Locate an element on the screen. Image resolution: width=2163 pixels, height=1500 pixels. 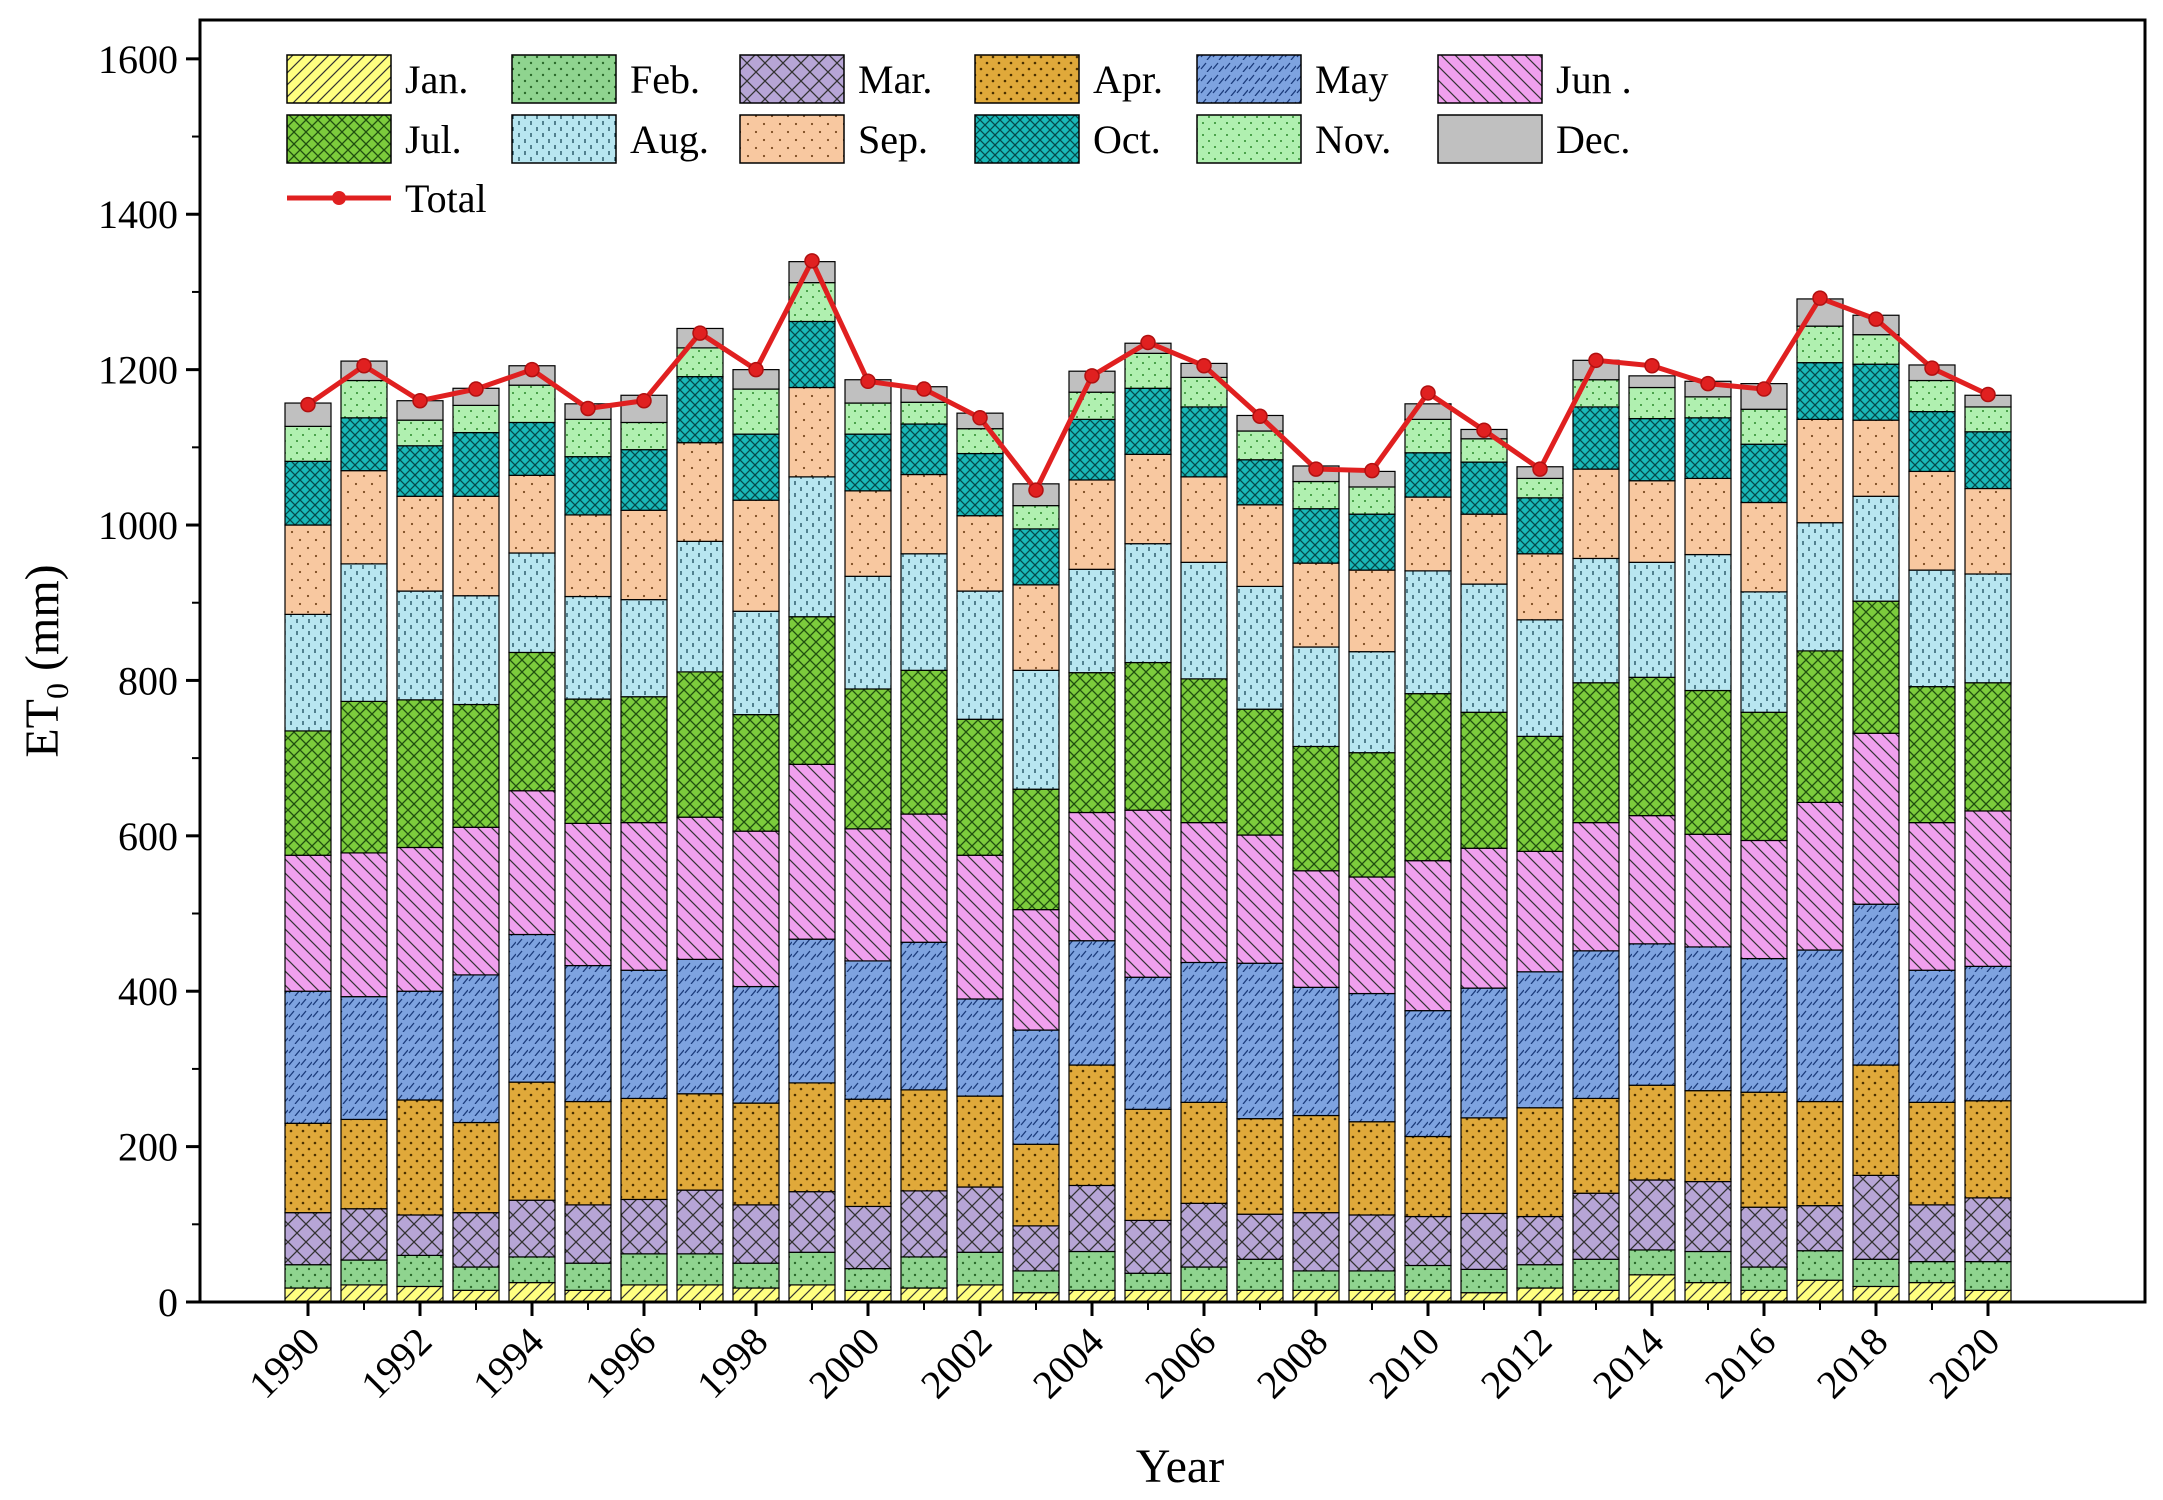
bar-segment-nov-2000 is located at coordinates (868, 418).